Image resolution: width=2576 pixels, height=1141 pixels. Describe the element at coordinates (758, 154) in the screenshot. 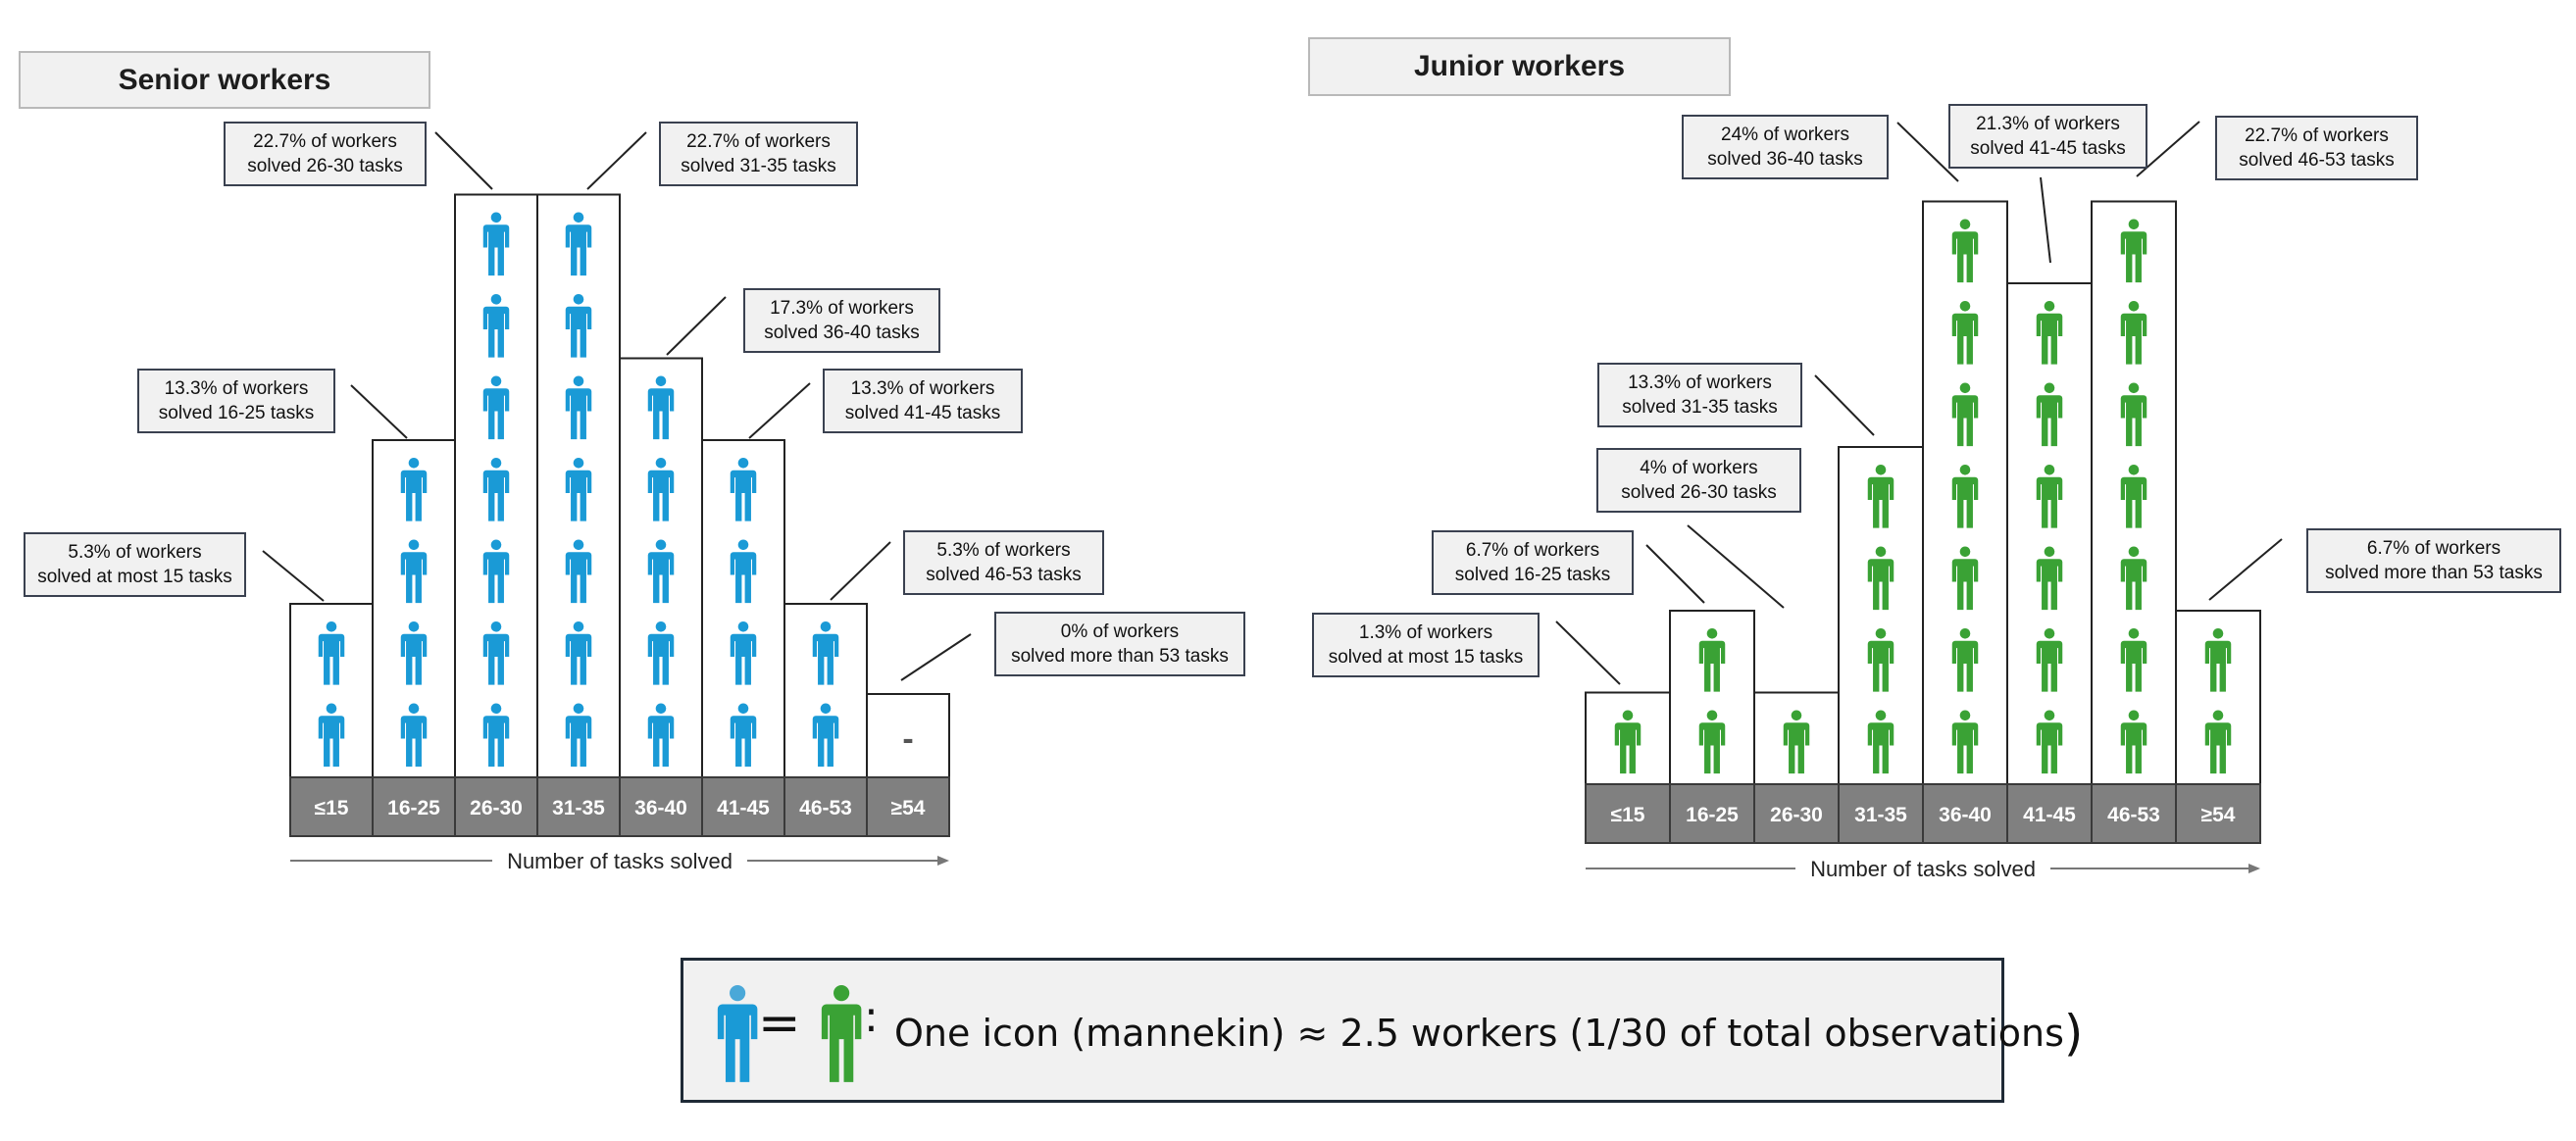

I see `data-label: 22.7% of workers solved 31-35 tasks` at that location.